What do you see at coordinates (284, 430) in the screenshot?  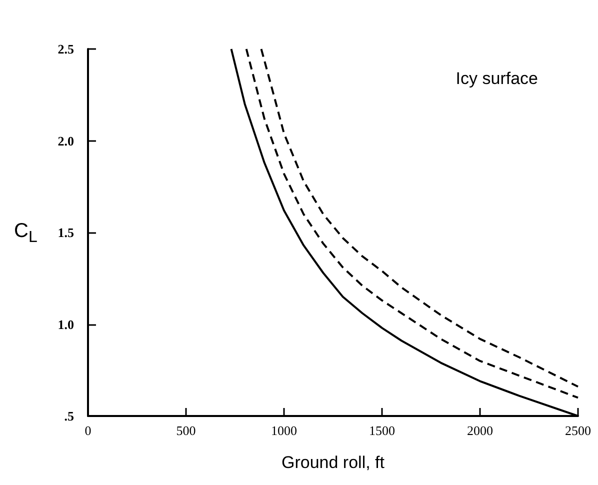 I see `x-tick-label: 1000` at bounding box center [284, 430].